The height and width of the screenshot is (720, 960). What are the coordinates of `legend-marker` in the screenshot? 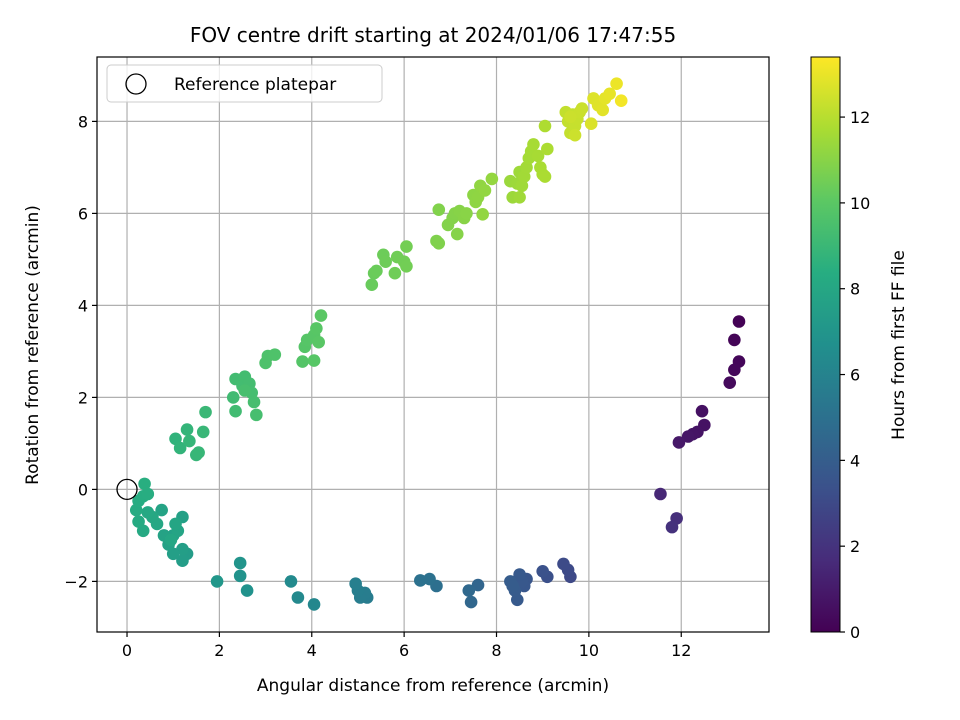 It's located at (136, 84).